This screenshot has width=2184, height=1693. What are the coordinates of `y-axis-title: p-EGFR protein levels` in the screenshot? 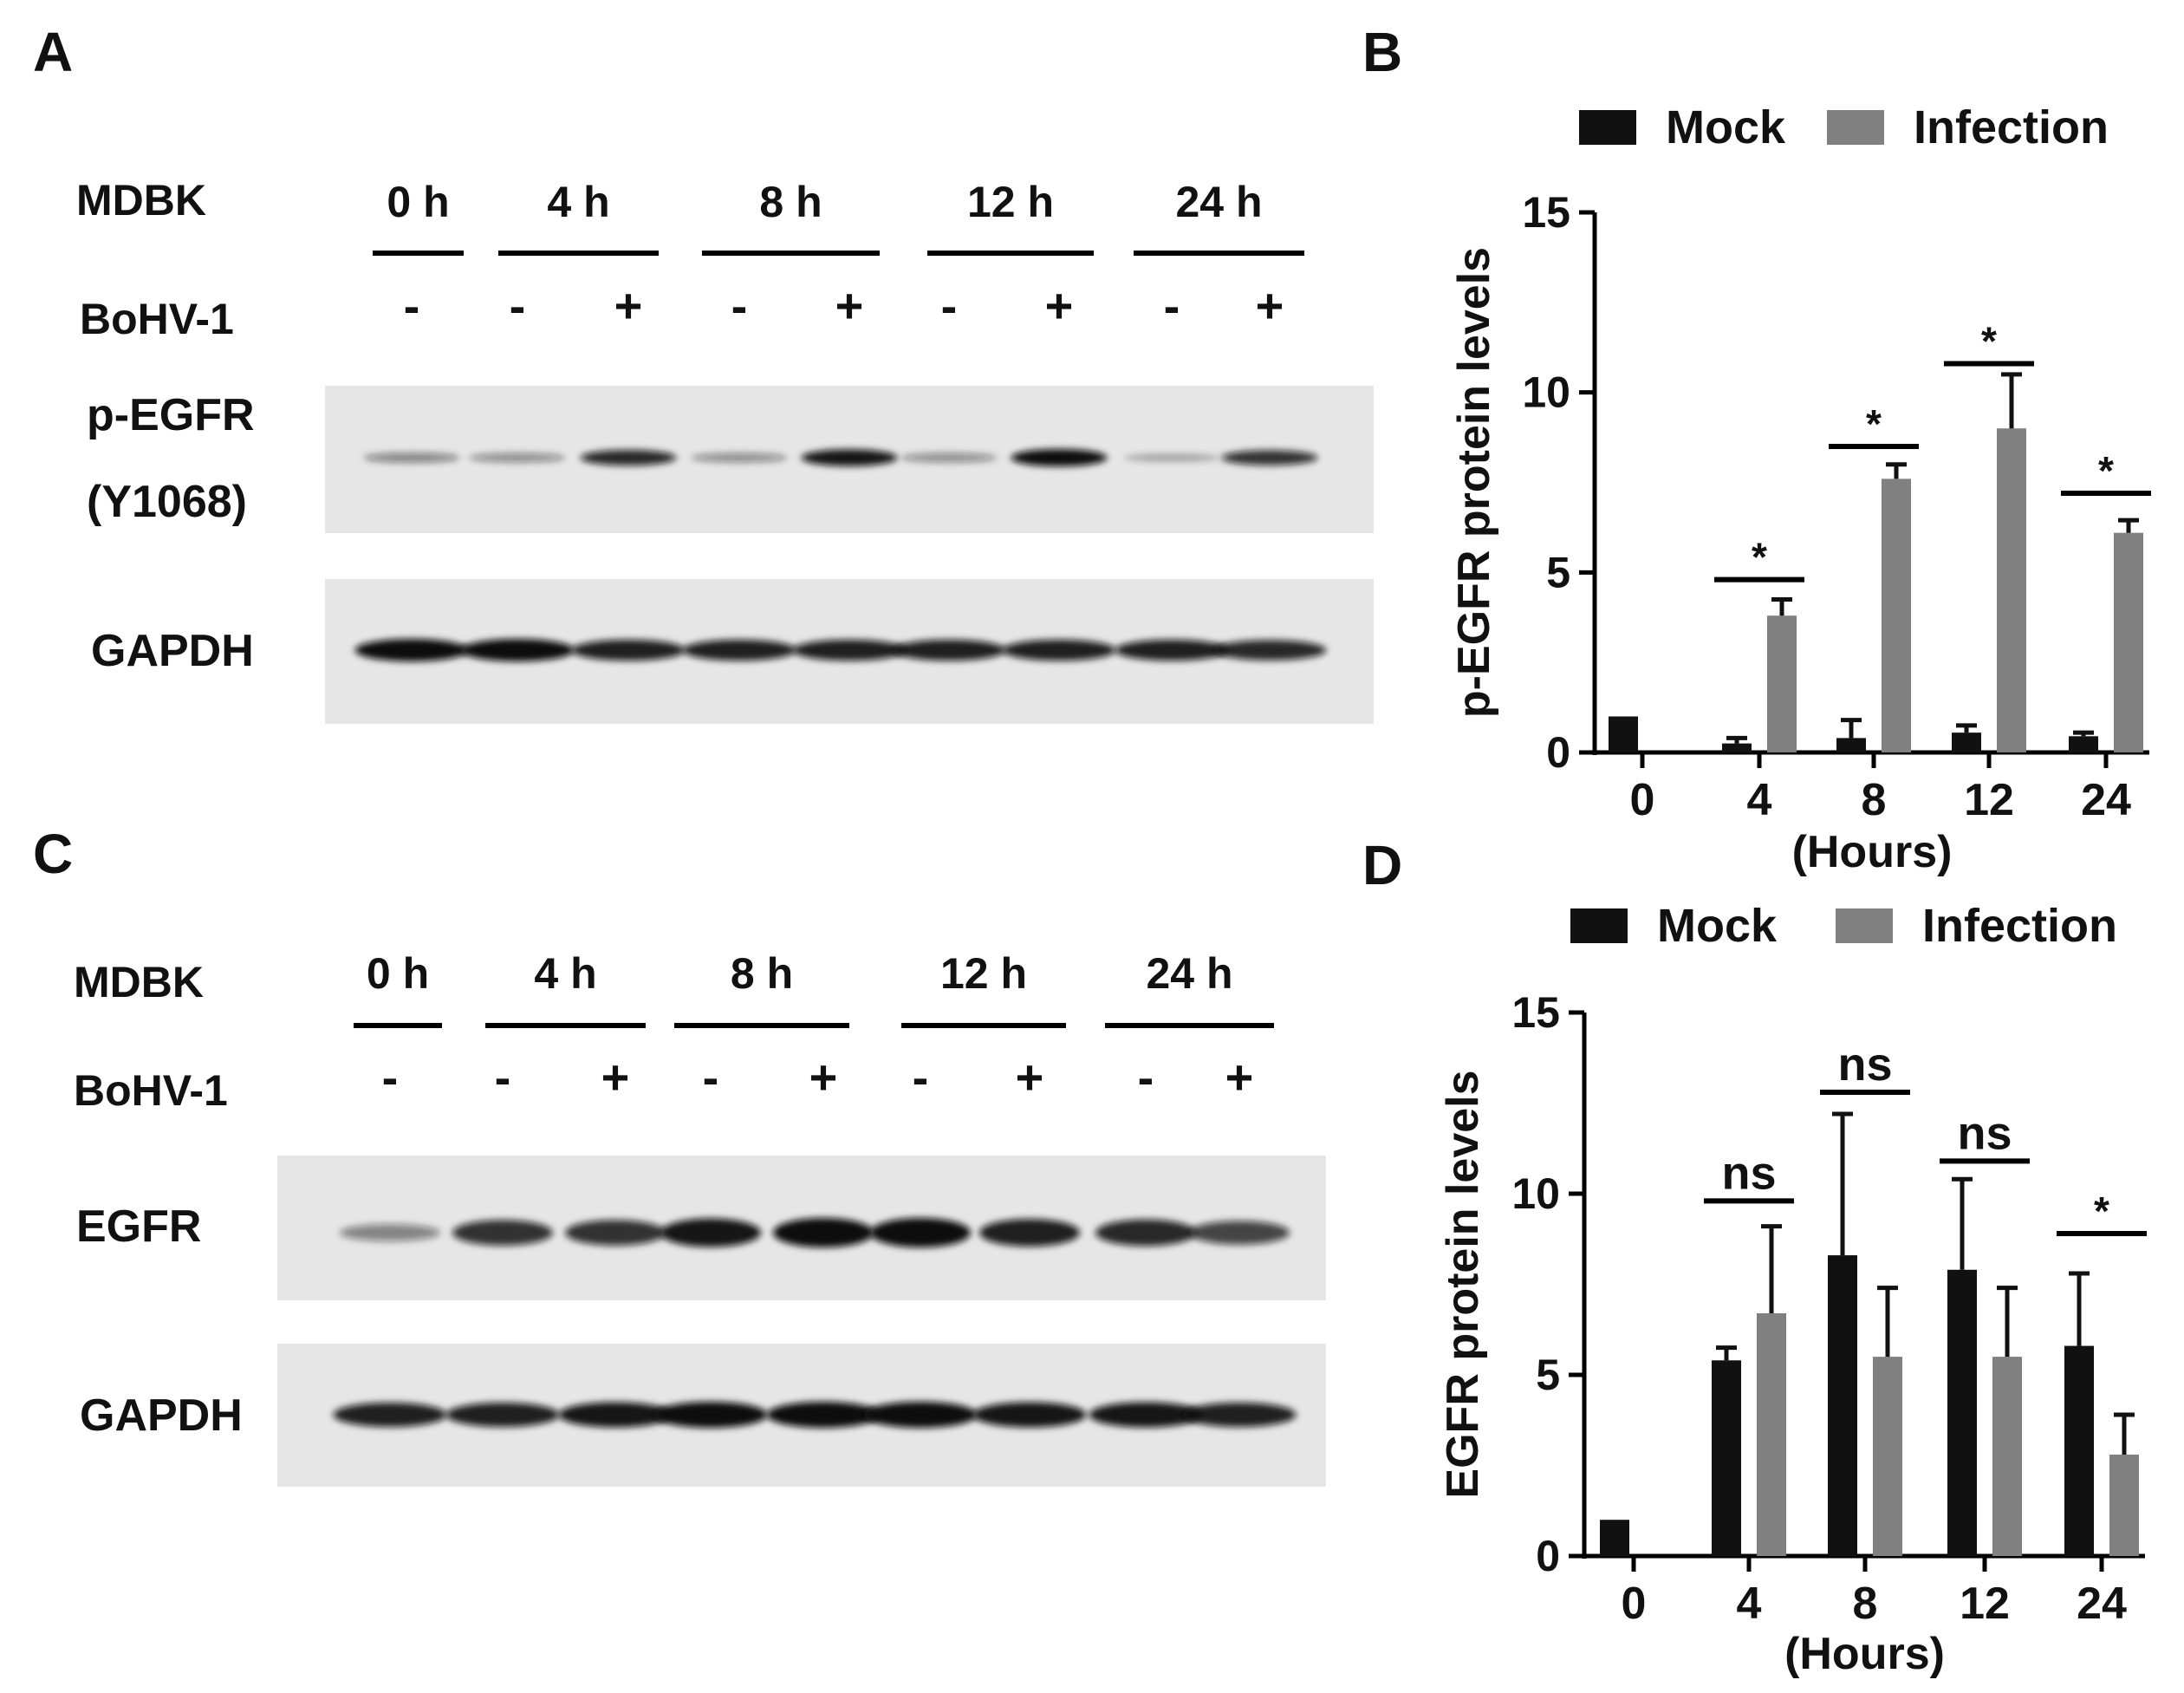 It's located at (1474, 482).